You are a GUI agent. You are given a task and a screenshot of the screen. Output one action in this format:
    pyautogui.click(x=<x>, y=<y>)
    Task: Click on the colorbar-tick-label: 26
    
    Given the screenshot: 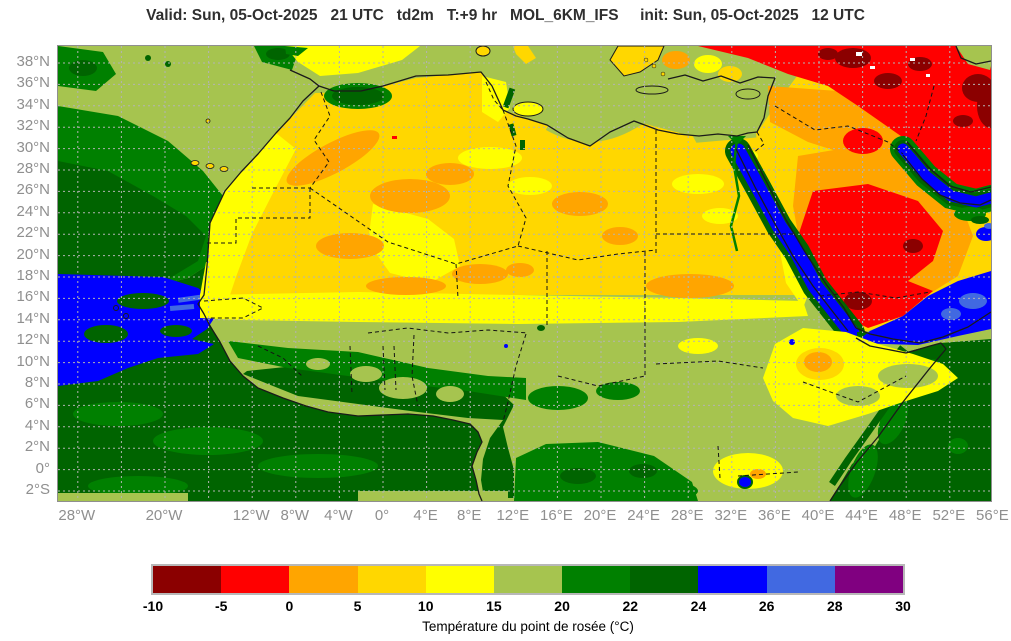 What is the action you would take?
    pyautogui.click(x=766, y=606)
    